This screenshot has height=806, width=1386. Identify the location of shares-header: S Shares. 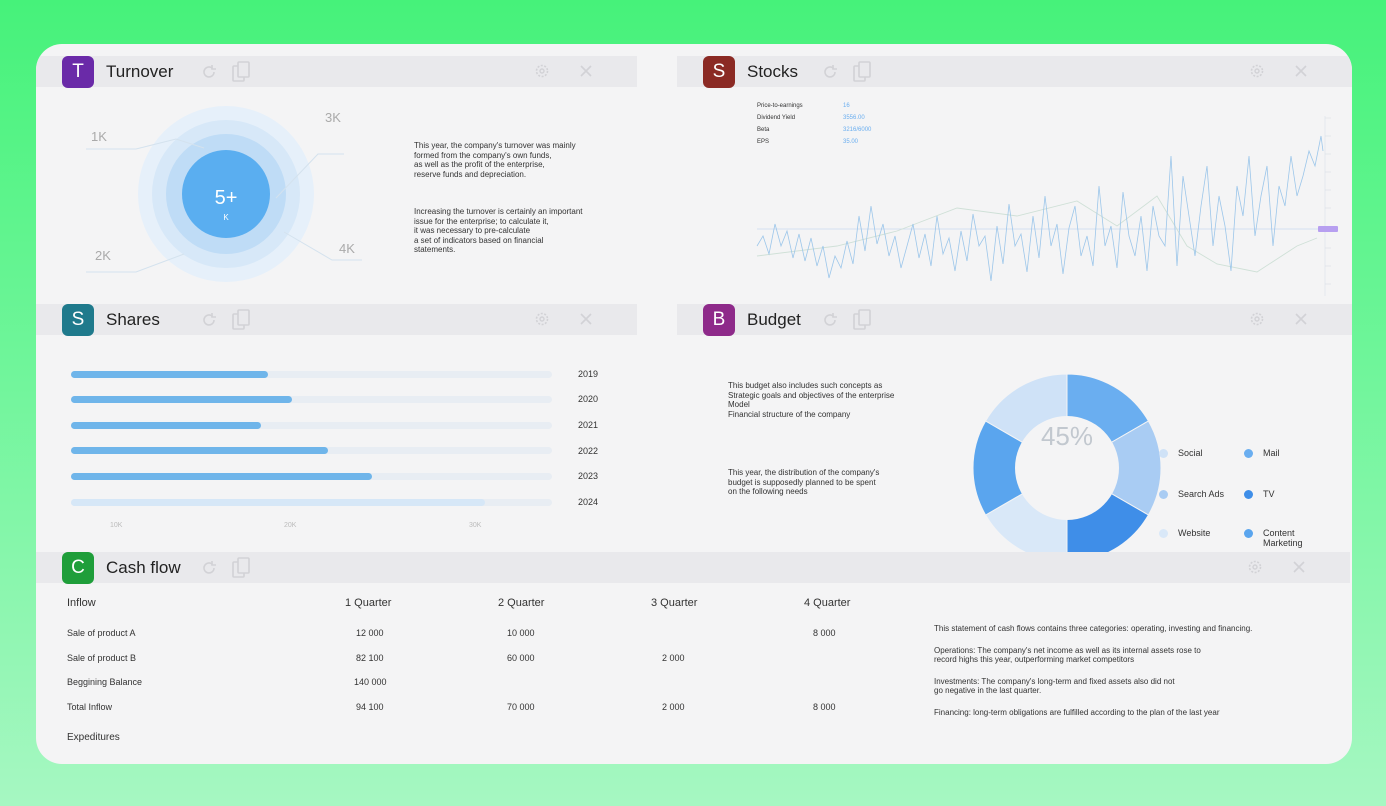
(336, 319).